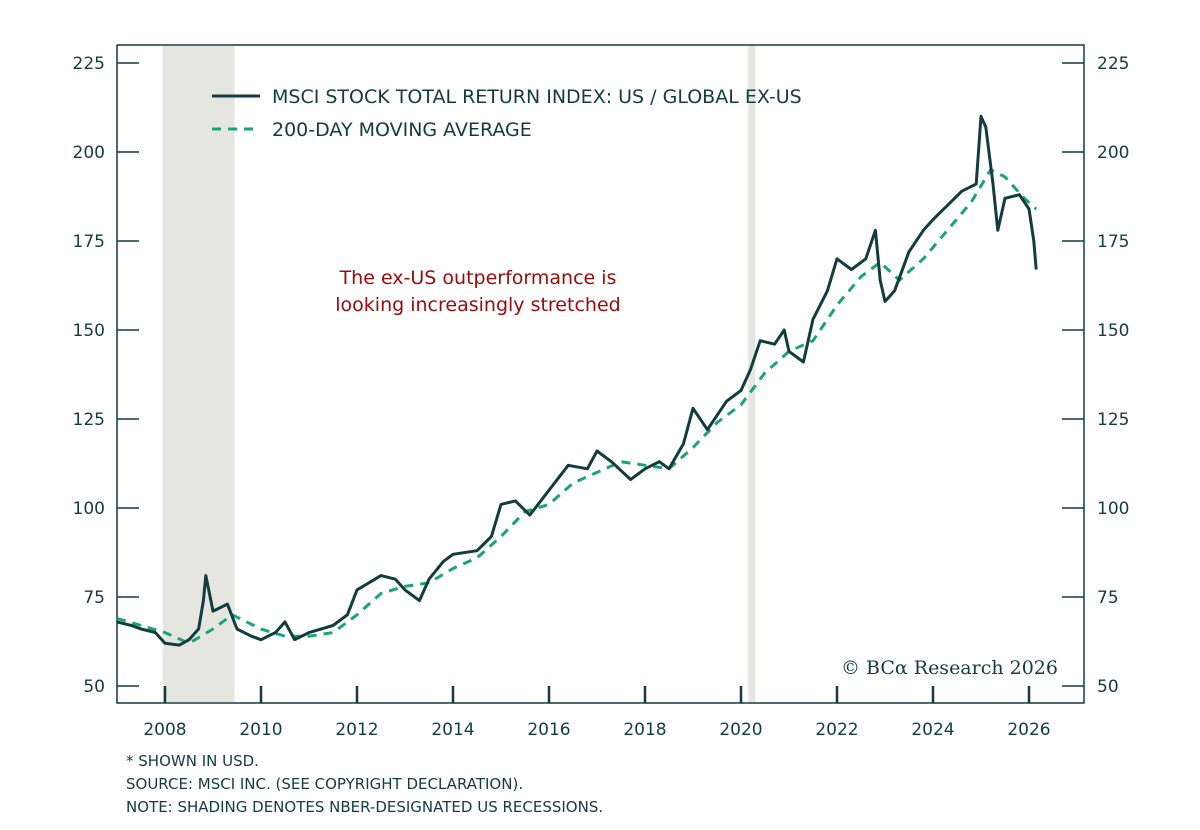 The width and height of the screenshot is (1200, 830). I want to click on x-tick-label: 2026, so click(1028, 730).